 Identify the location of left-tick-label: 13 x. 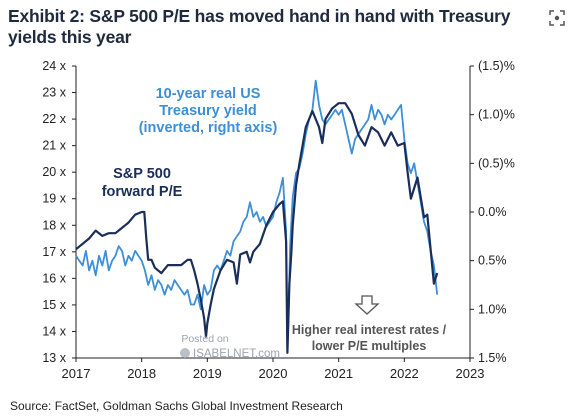
(54, 358).